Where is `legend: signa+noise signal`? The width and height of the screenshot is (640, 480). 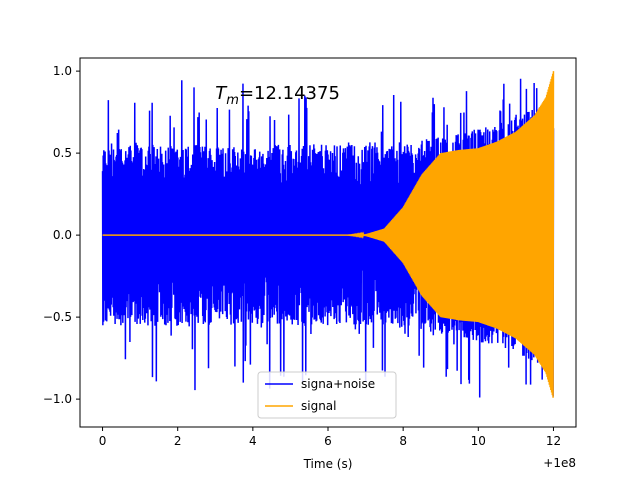 legend: signa+noise signal is located at coordinates (327, 395).